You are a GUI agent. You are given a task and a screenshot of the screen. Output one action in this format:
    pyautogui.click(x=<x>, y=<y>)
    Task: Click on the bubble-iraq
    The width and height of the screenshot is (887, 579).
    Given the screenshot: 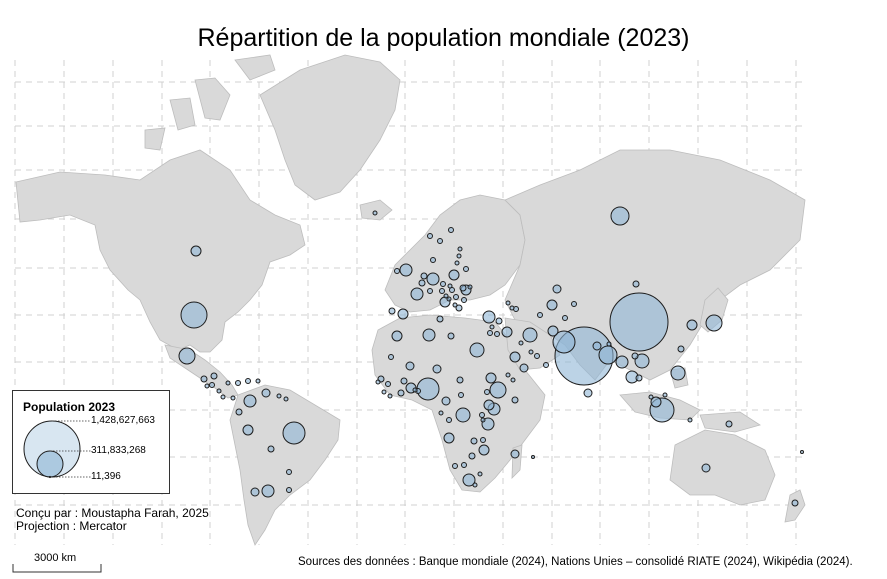 What is the action you would take?
    pyautogui.click(x=507, y=332)
    